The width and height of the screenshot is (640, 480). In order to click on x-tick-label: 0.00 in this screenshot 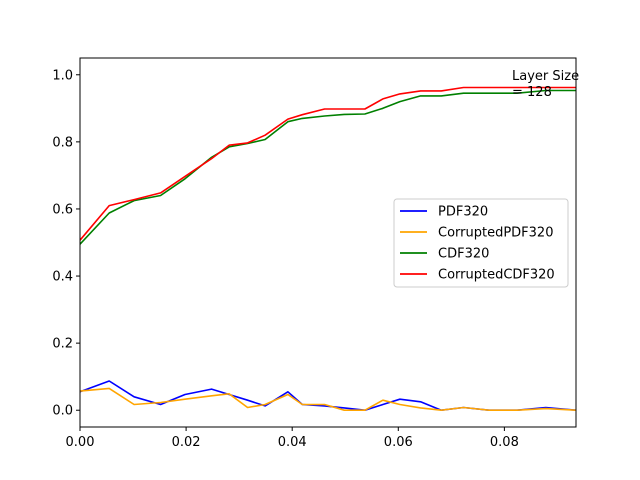, I will do `click(80, 442)`.